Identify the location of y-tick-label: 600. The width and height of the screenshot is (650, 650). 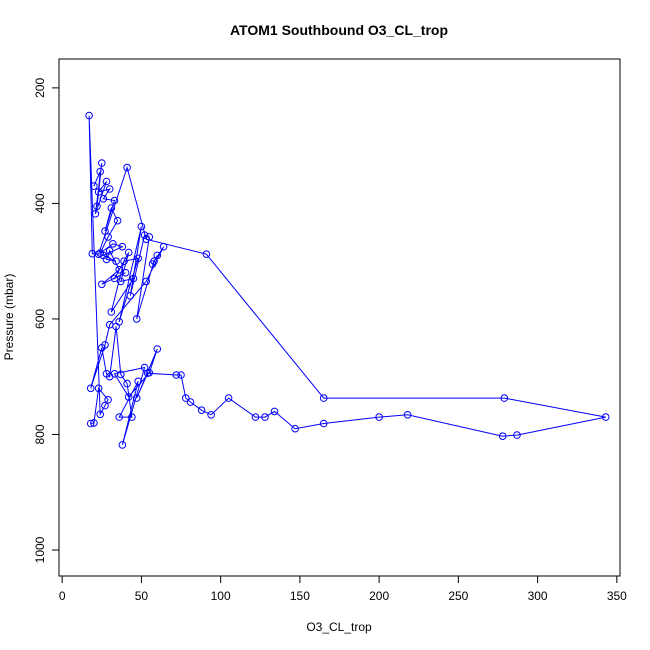
(40, 319).